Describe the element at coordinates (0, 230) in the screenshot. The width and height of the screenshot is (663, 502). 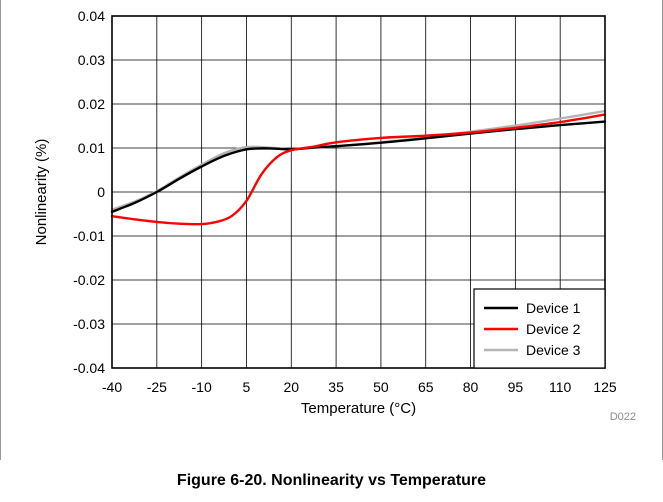
I see `left-border-line` at that location.